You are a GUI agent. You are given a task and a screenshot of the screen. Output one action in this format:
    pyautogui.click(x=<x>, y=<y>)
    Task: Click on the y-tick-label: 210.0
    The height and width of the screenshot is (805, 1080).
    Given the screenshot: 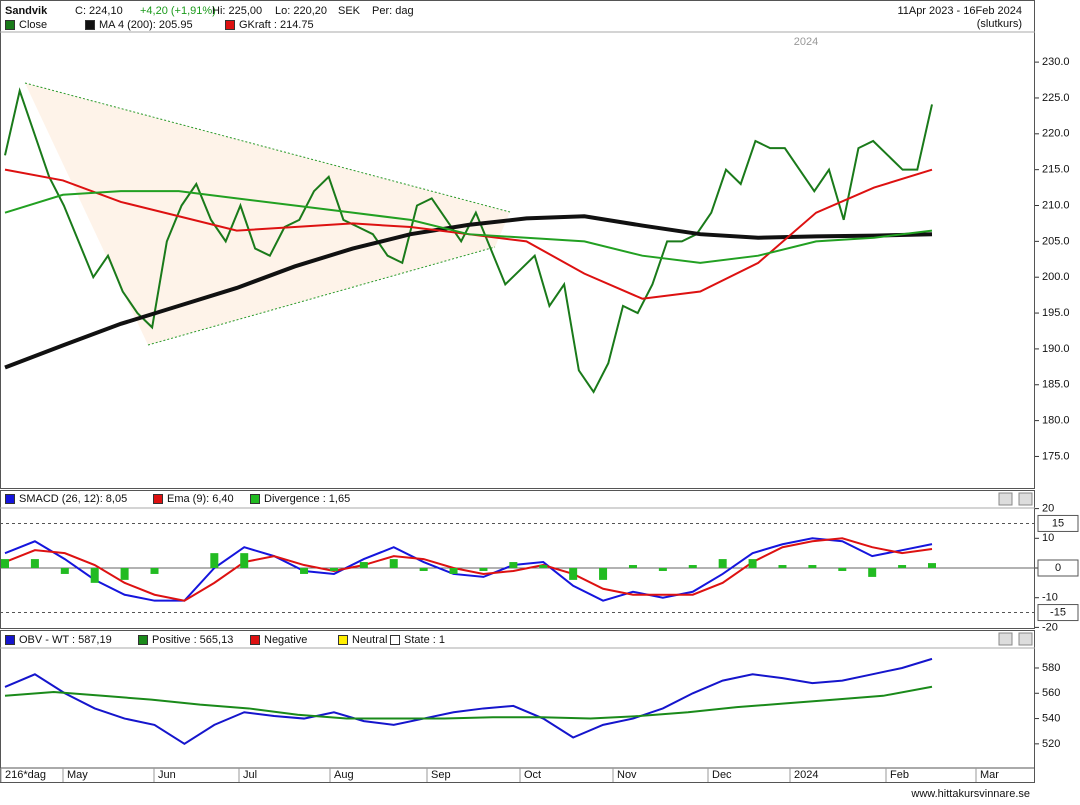 What is the action you would take?
    pyautogui.click(x=1056, y=205)
    